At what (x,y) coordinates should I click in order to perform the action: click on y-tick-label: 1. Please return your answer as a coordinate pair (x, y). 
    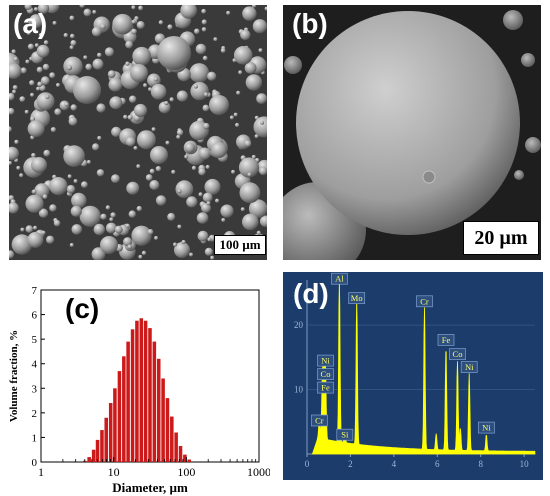
    Looking at the image, I should click on (35, 438).